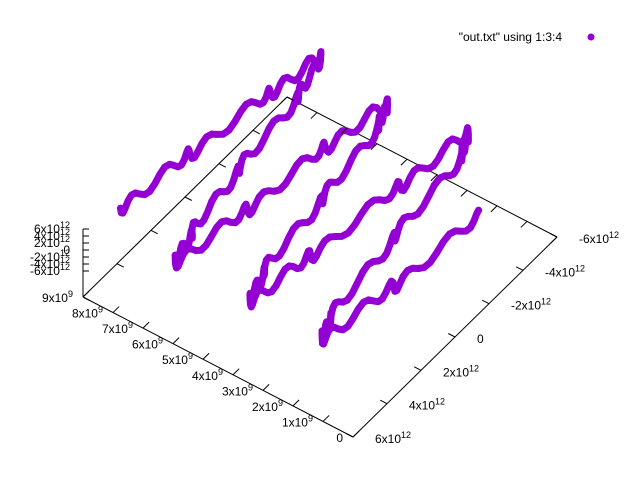 This screenshot has height=480, width=640. I want to click on legend-marker, so click(591, 37).